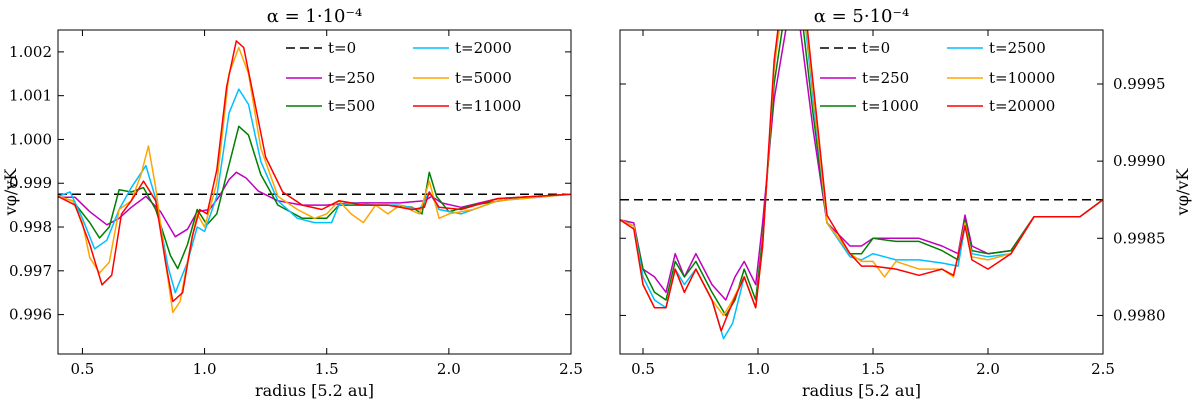  I want to click on legend-label-t=11000: t=11000, so click(488, 106).